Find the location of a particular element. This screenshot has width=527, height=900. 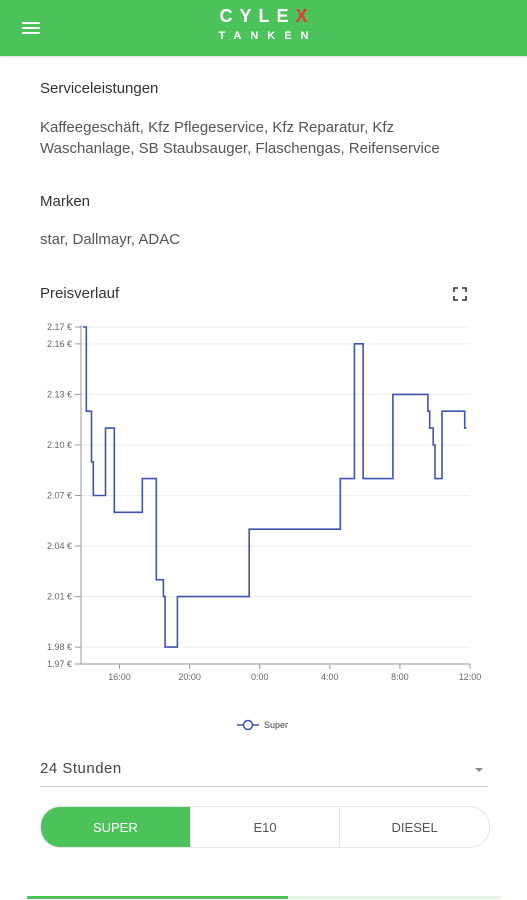

loading-progress-bar is located at coordinates (264, 897).